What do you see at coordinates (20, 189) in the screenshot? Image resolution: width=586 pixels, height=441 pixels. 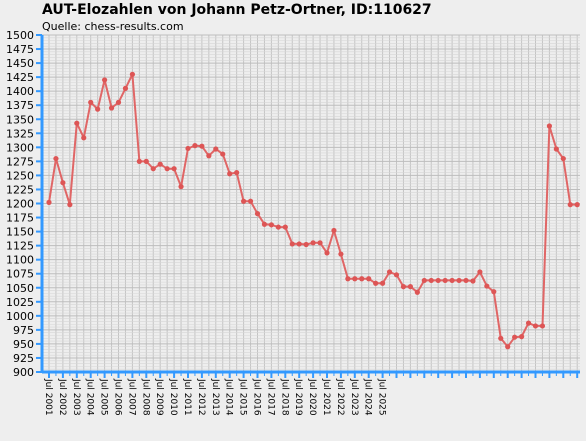 I see `y-tick-label: 1225` at bounding box center [20, 189].